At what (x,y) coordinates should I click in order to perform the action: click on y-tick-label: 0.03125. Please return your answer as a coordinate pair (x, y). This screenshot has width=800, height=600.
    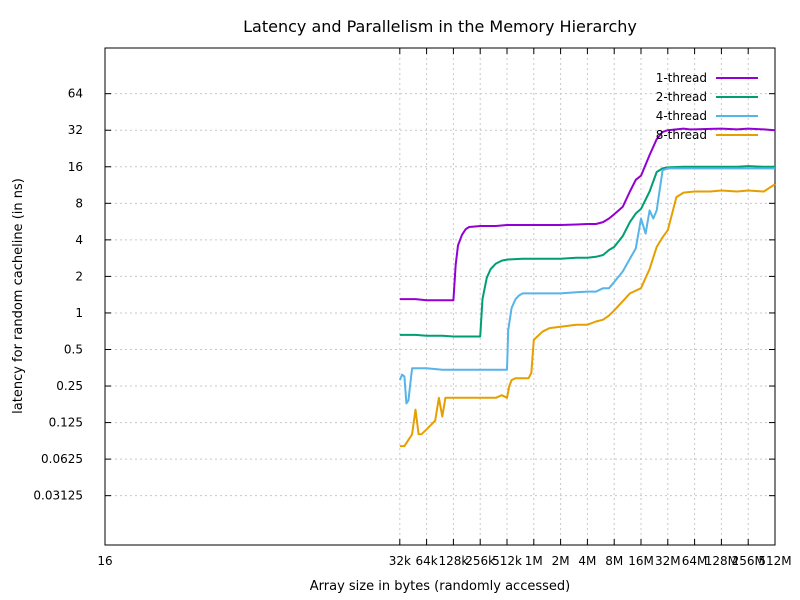
    Looking at the image, I should click on (58, 496).